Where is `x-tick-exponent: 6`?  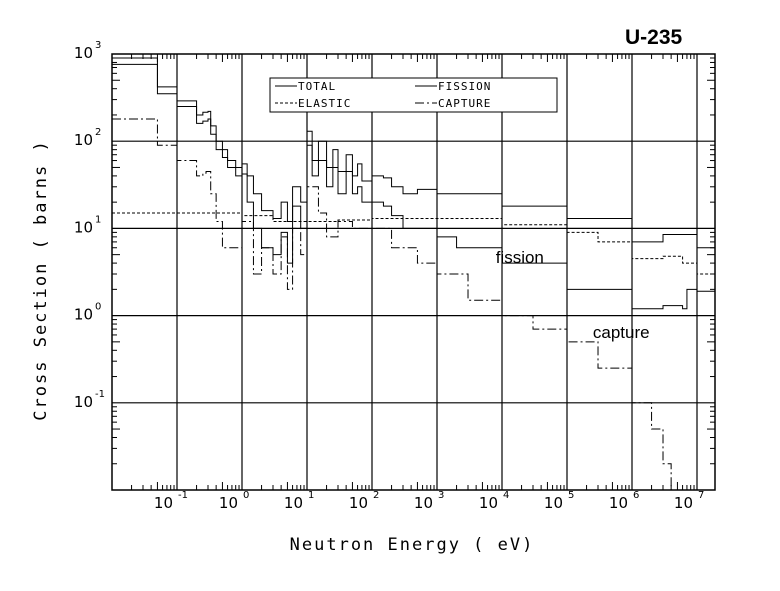
x-tick-exponent: 6 is located at coordinates (636, 495).